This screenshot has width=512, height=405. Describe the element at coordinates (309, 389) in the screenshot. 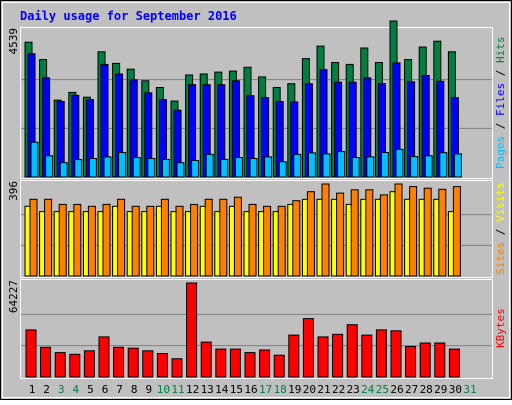

I see `x-tick-label-20: 20` at that location.